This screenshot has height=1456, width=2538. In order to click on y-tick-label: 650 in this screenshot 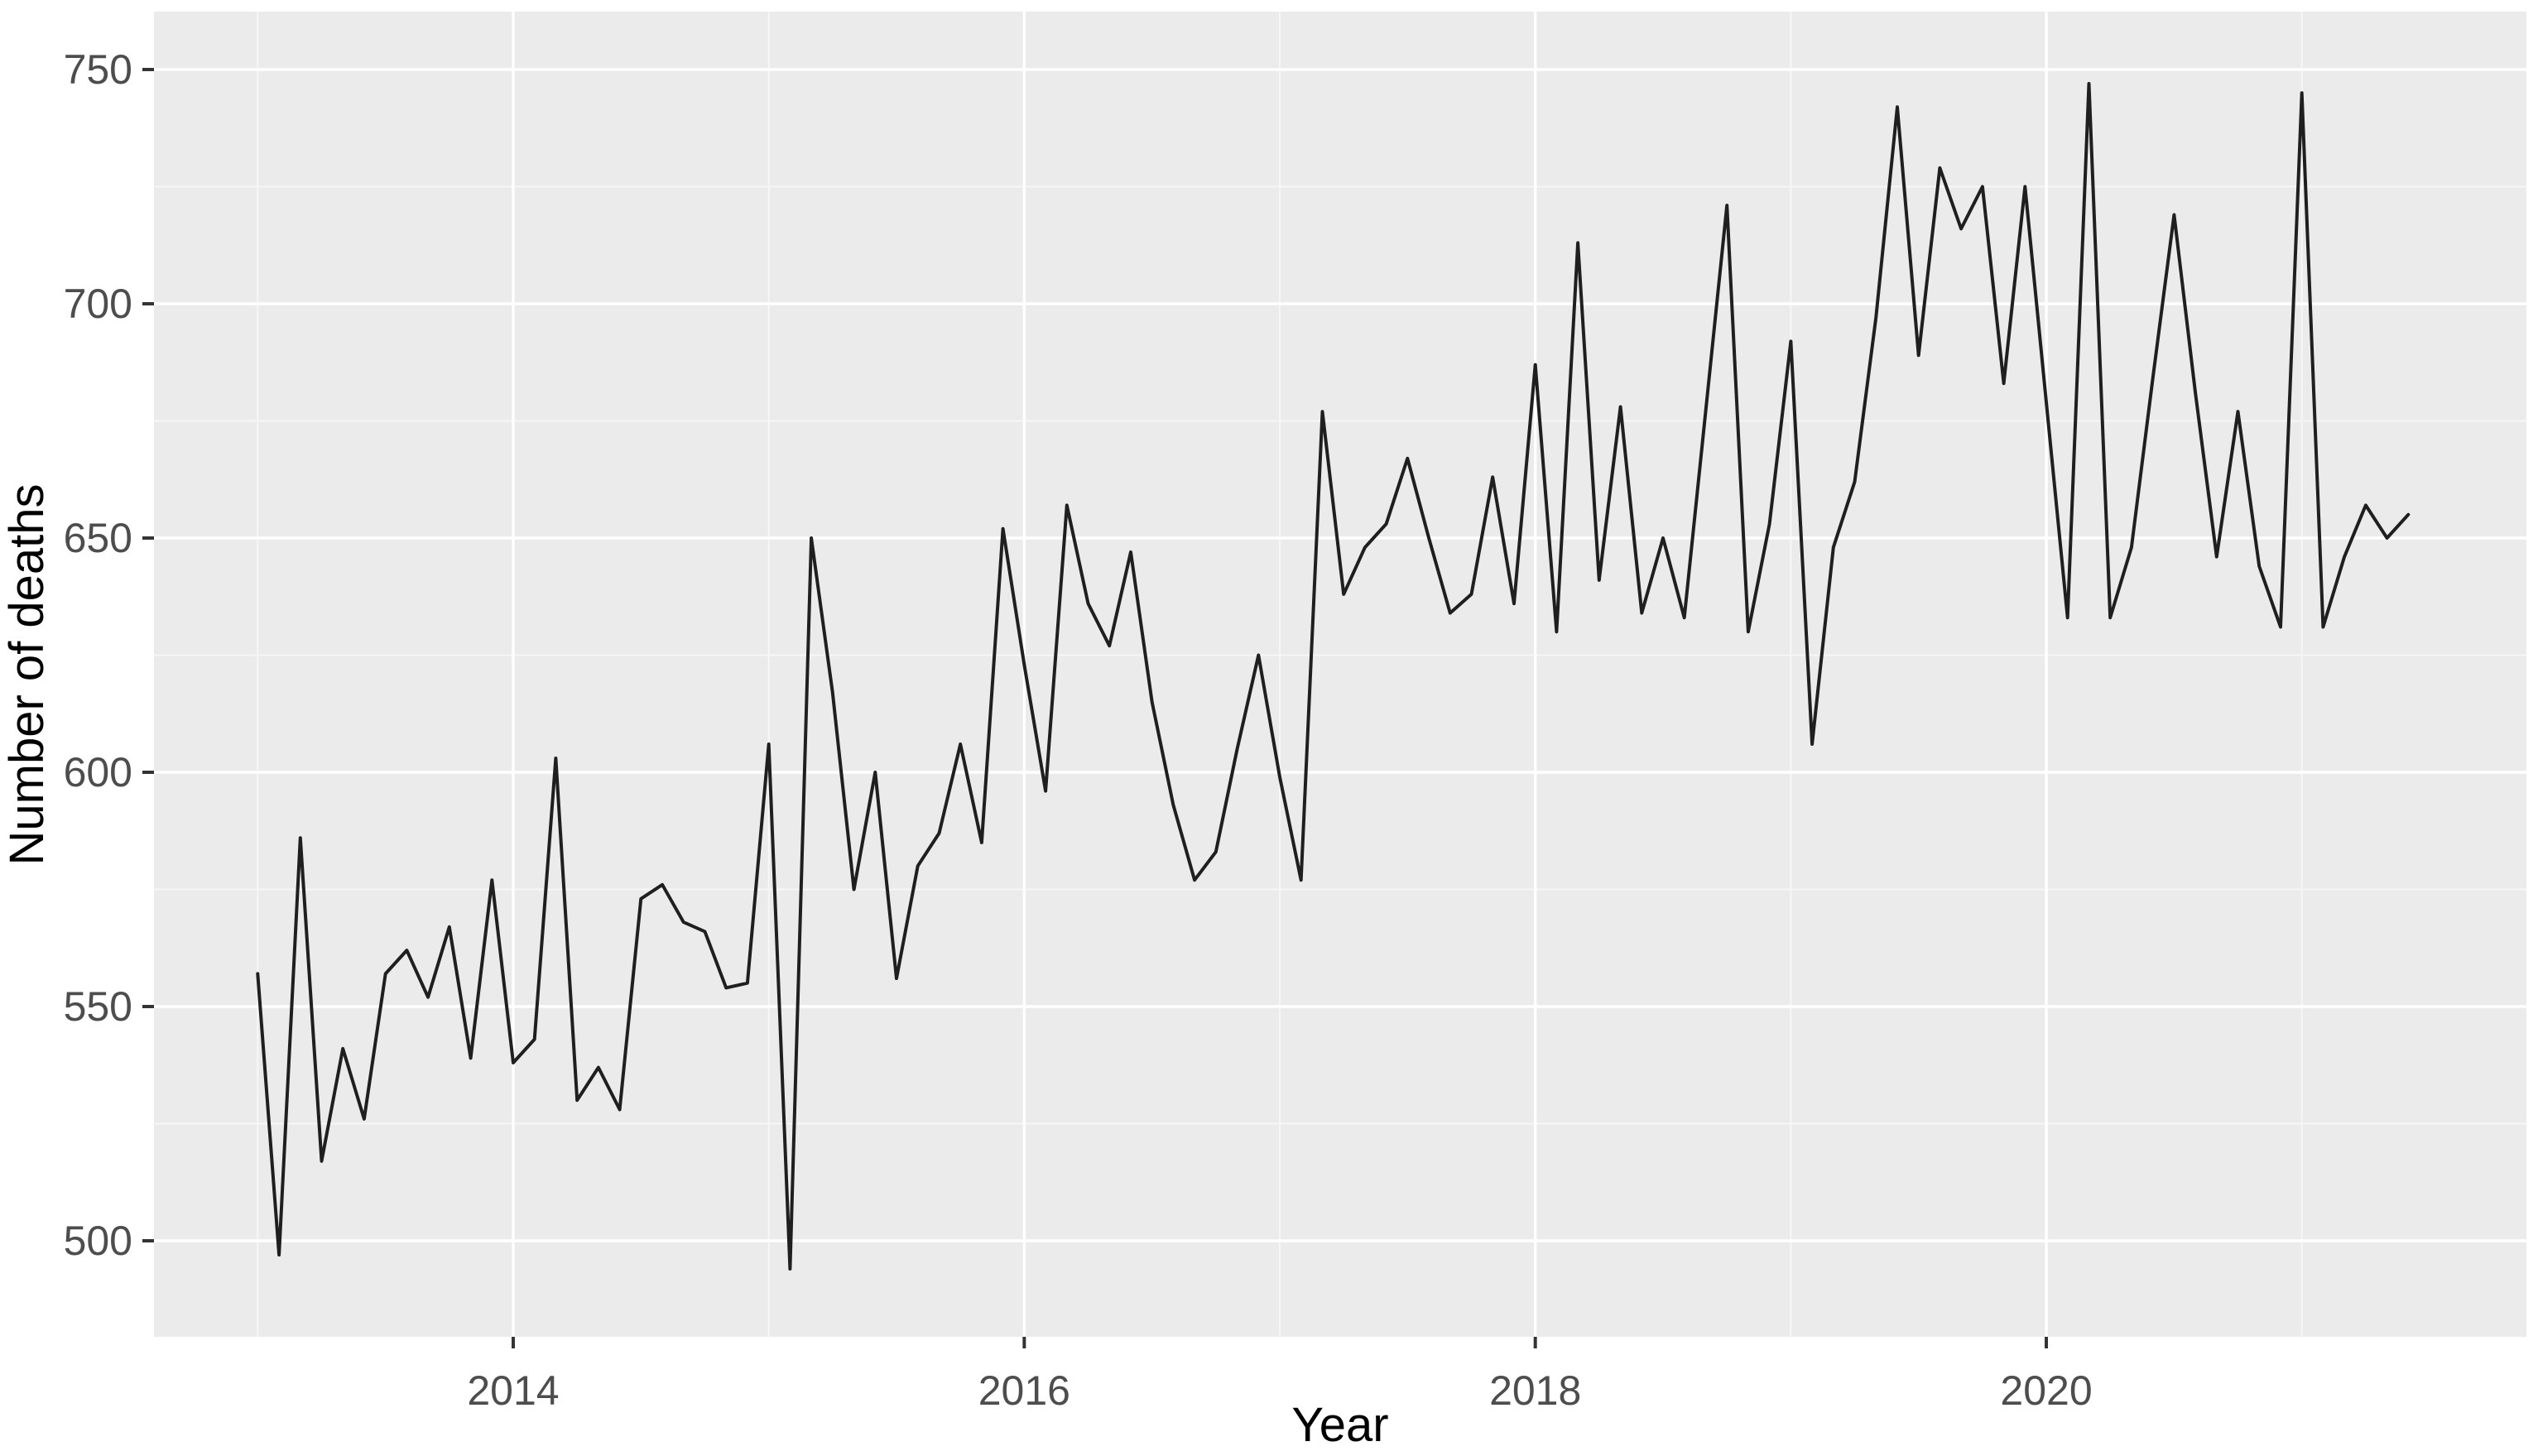, I will do `click(98, 538)`.